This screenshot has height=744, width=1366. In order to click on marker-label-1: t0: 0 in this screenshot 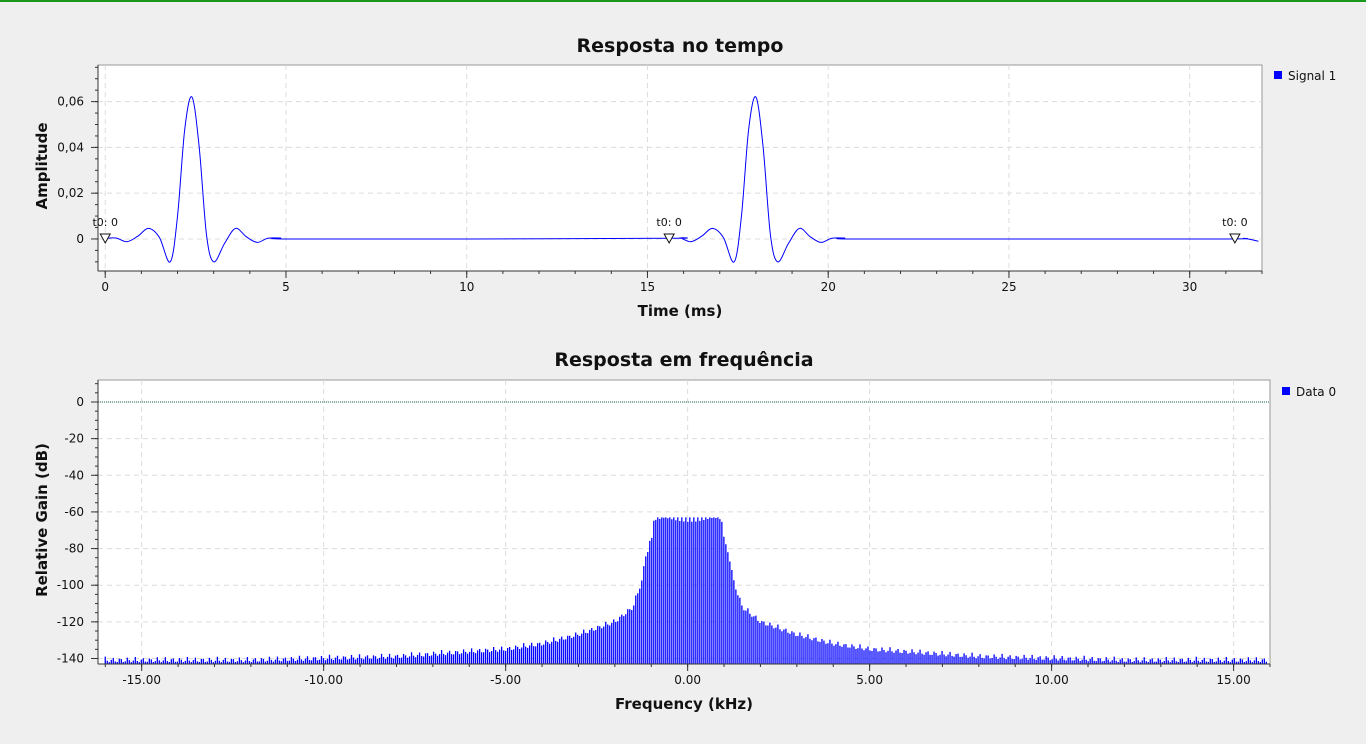, I will do `click(669, 222)`.